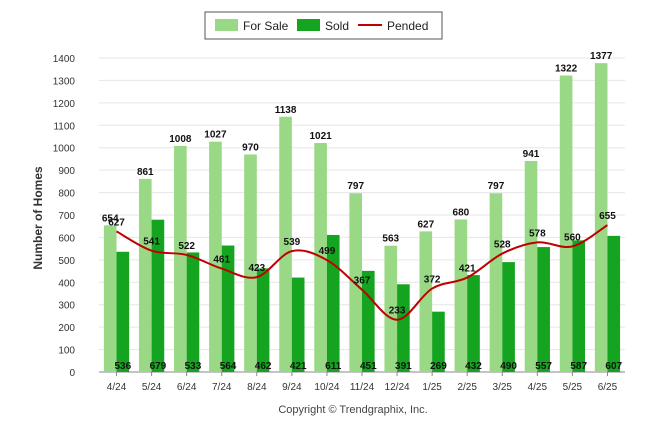 This screenshot has height=434, width=646. I want to click on data-label-for-sale: 1021, so click(320, 136).